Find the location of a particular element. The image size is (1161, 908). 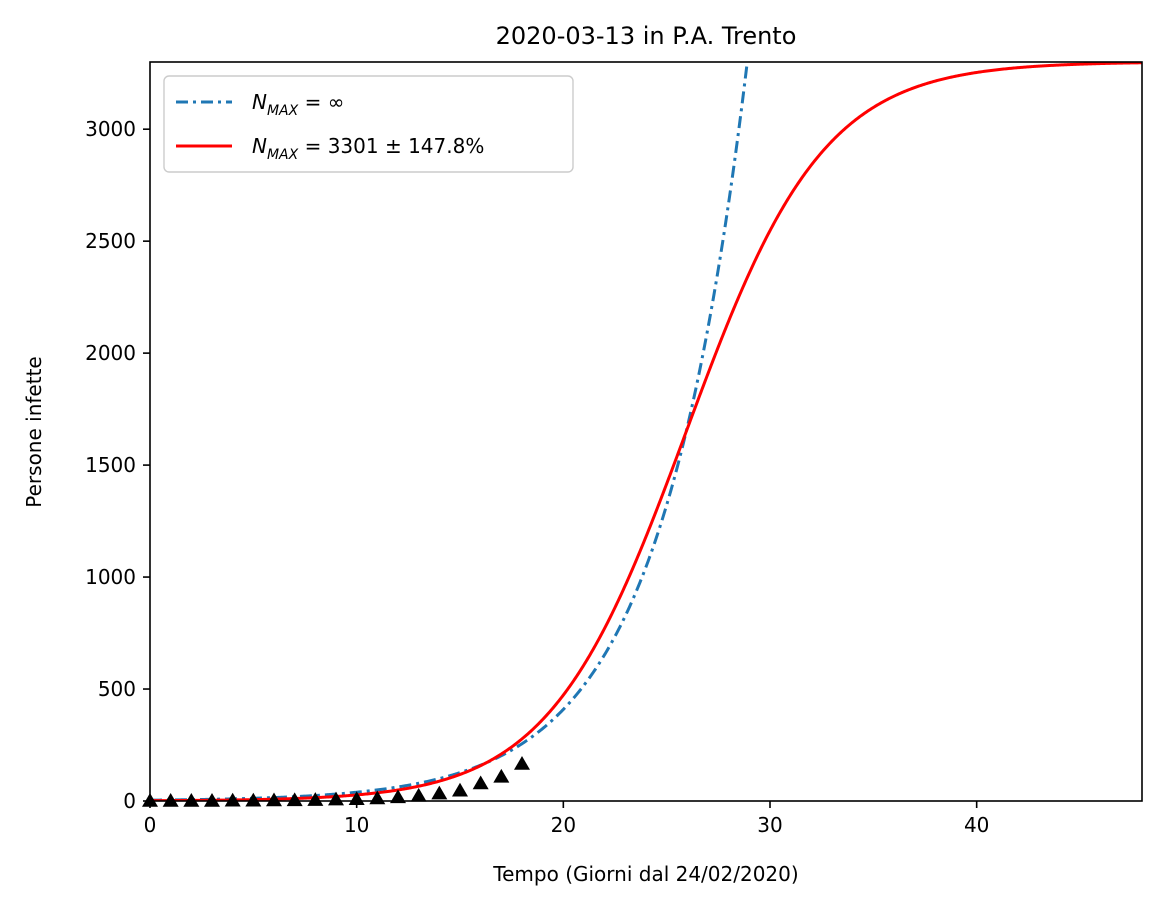

x-axis-label: Tempo (Giorni dal 24/02/2020) is located at coordinates (645, 874).